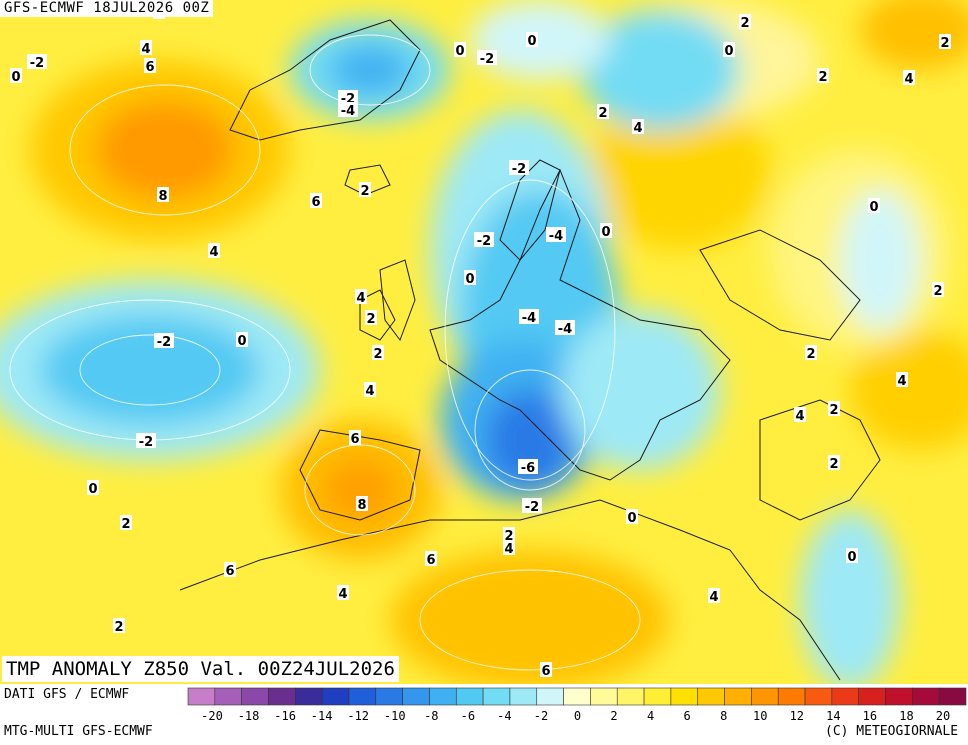 This screenshot has height=745, width=968. I want to click on color-scale-tick-label: -14, so click(322, 716).